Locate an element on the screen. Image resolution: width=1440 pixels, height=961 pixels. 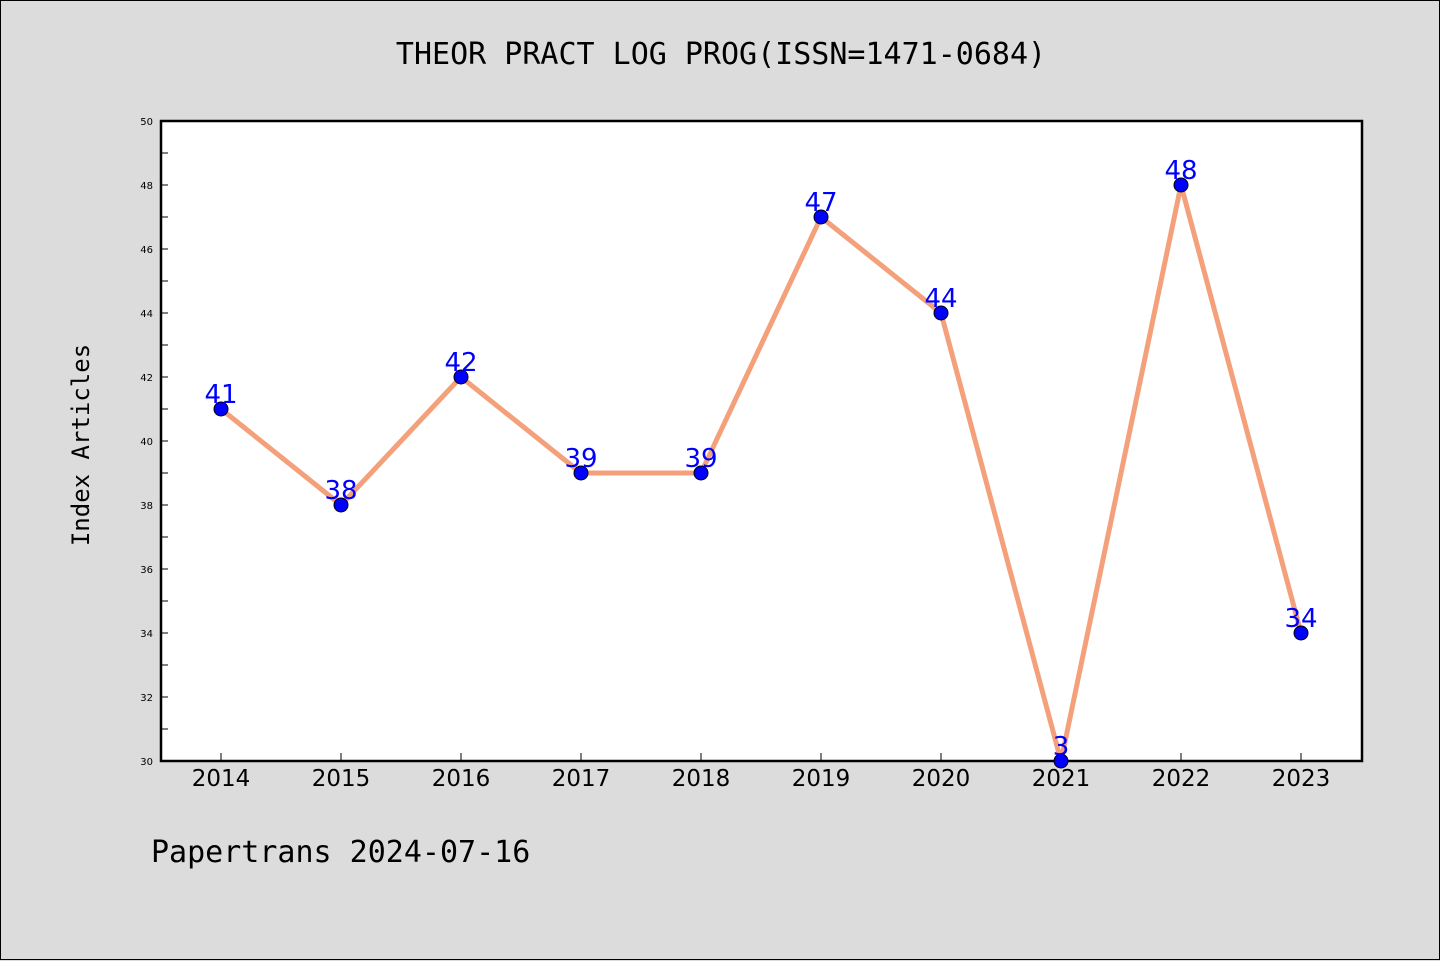
footer-note: Papertrans 2024-07-16 is located at coordinates (341, 852).